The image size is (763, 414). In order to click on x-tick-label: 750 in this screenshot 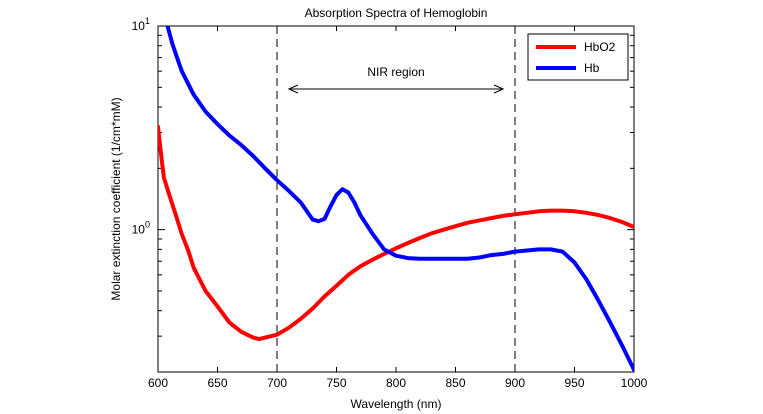, I will do `click(336, 383)`.